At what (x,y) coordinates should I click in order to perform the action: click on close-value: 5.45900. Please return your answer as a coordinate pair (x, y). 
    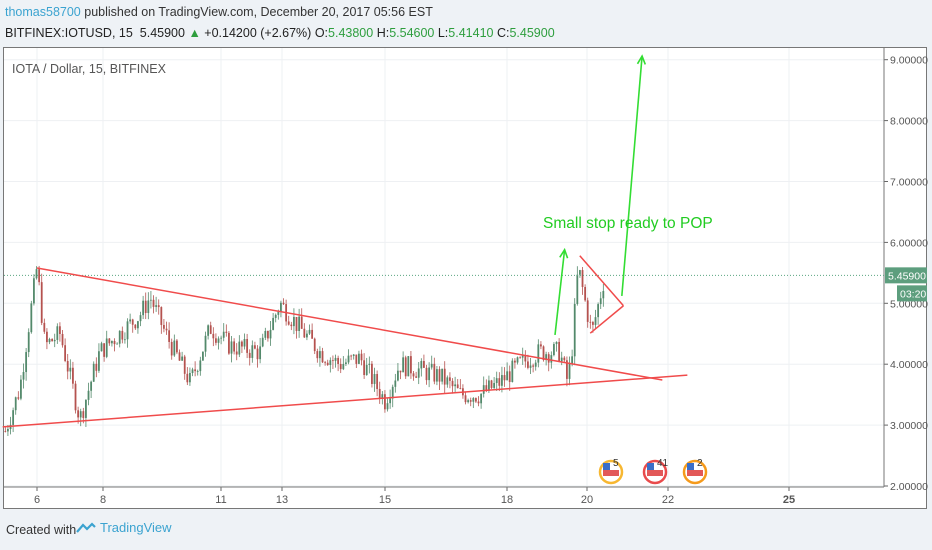
    Looking at the image, I should click on (532, 33).